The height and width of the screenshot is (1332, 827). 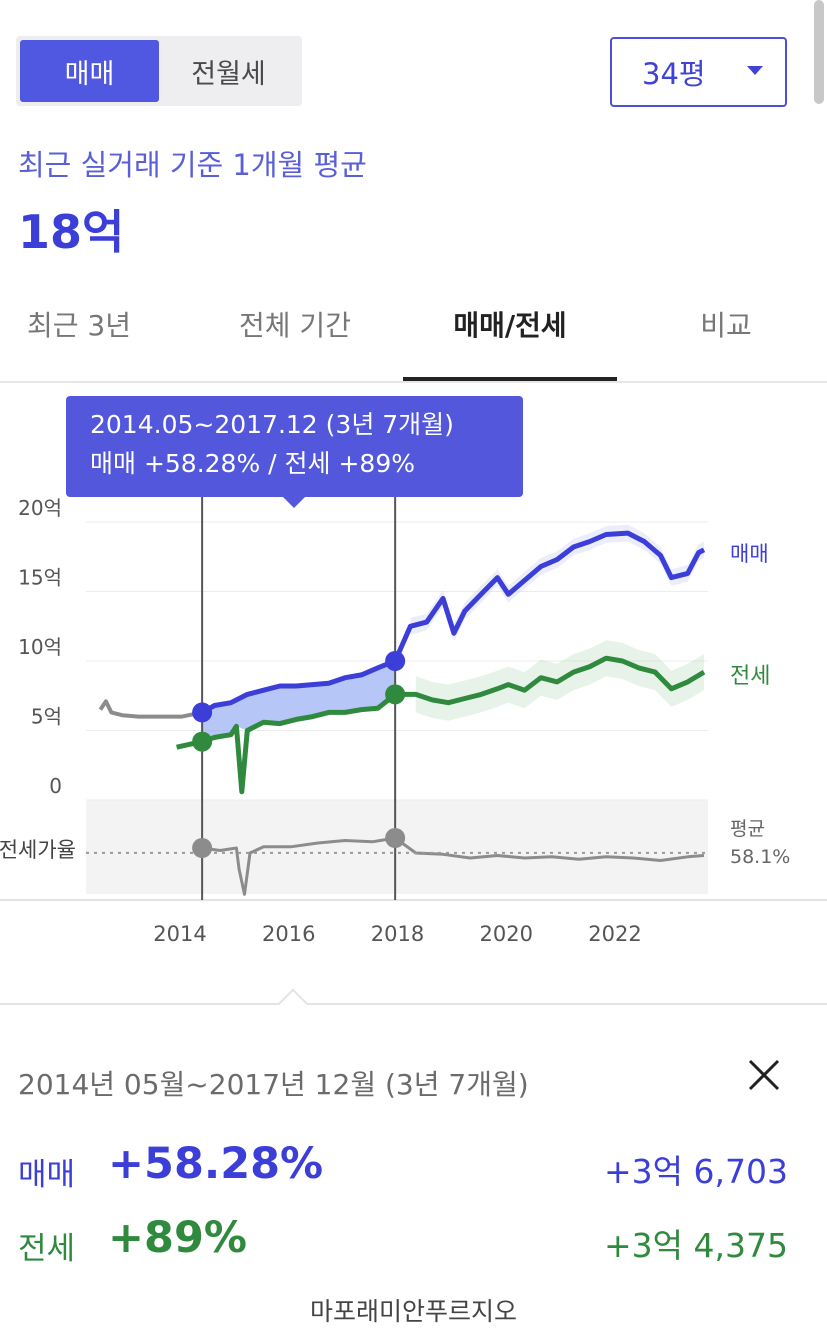 What do you see at coordinates (413, 1169) in the screenshot?
I see `detail-sale-row: 매매 +58.28% +3억 6,703` at bounding box center [413, 1169].